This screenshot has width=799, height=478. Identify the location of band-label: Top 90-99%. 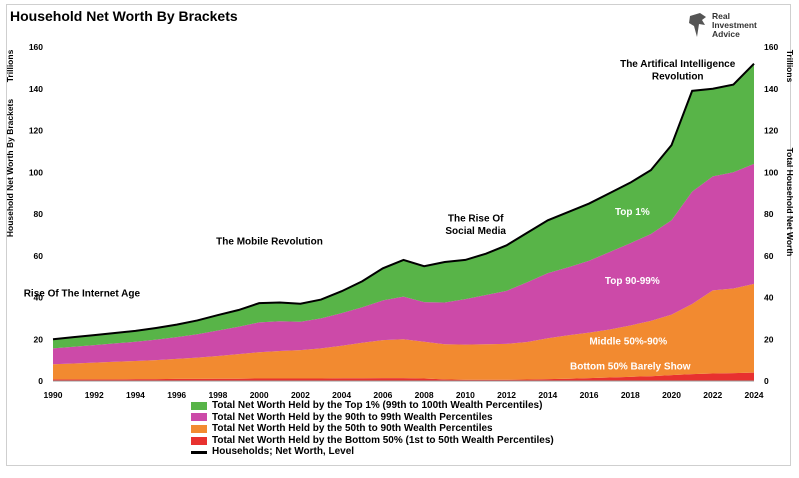
(632, 281).